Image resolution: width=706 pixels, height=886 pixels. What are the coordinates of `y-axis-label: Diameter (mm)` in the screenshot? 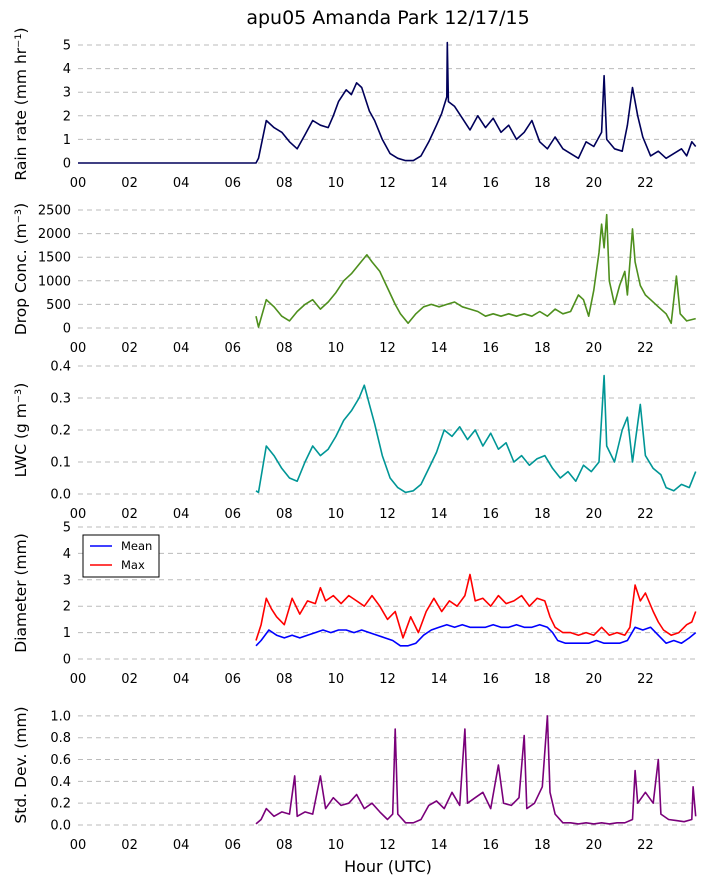 It's located at (21, 593).